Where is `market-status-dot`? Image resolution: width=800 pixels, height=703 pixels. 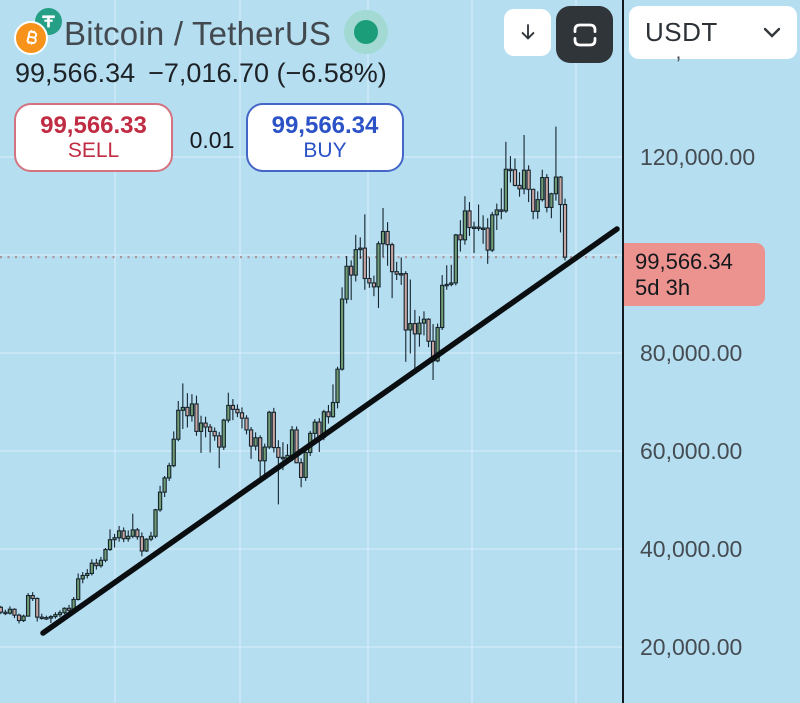 market-status-dot is located at coordinates (366, 32).